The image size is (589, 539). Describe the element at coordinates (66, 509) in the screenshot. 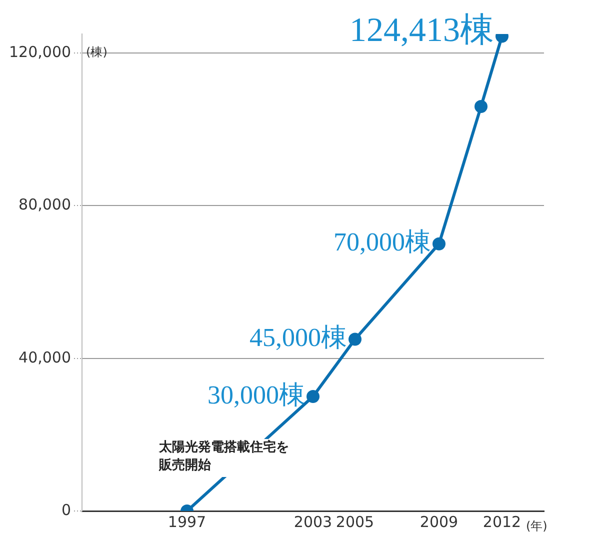

I see `y-tick-label: 0` at that location.